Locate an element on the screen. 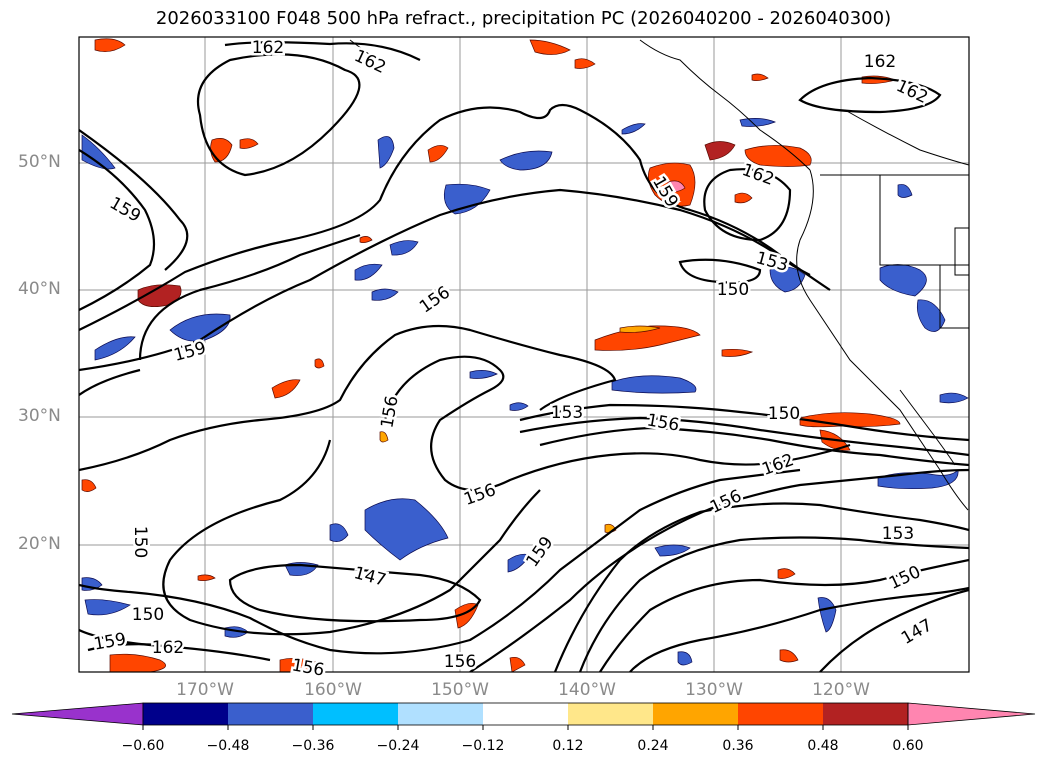 This screenshot has height=765, width=1047. lat-label-40n: 40°N is located at coordinates (39, 289).